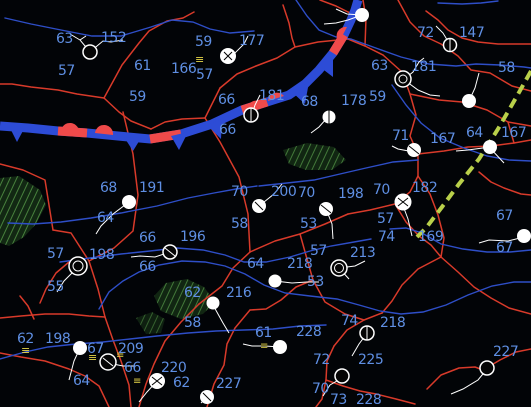  Describe the element at coordinates (239, 293) in the screenshot. I see `station-pressure: 216` at that location.